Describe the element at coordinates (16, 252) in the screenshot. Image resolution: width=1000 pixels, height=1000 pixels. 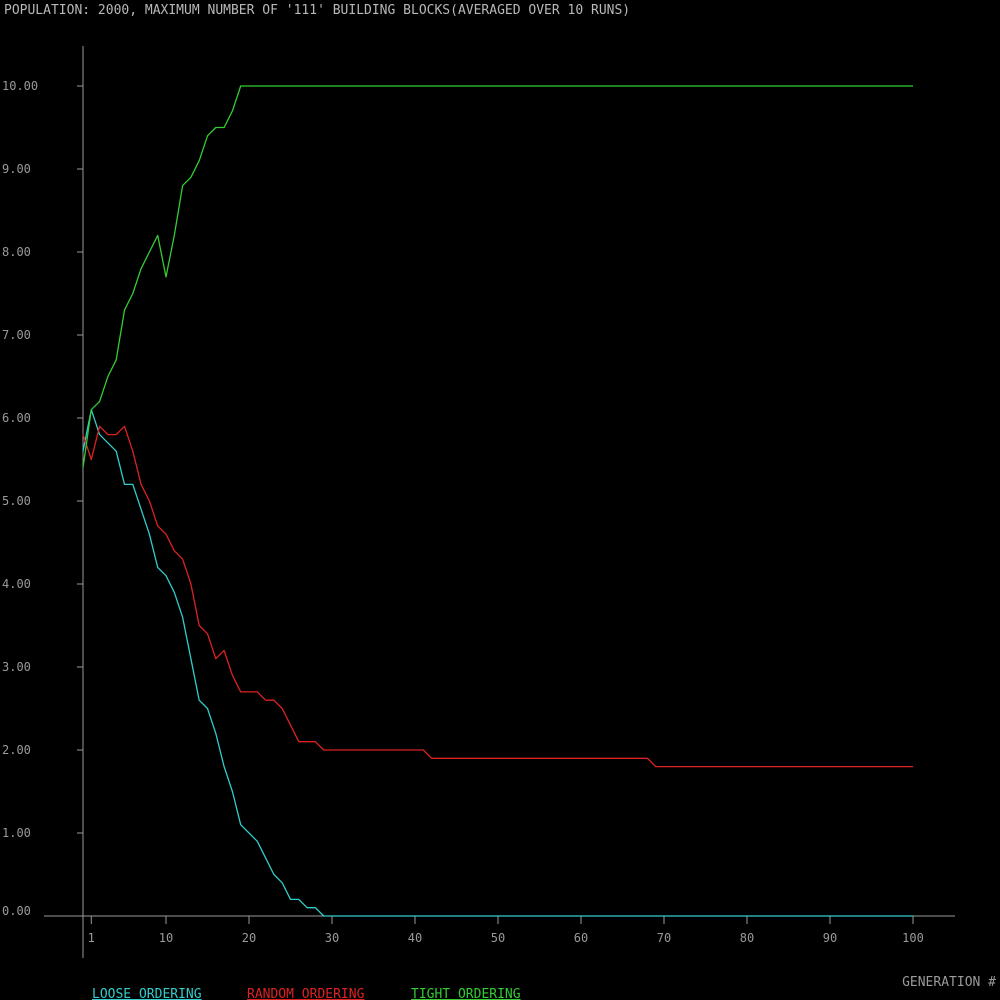
I see `y-tick-label: 8.00` at that location.